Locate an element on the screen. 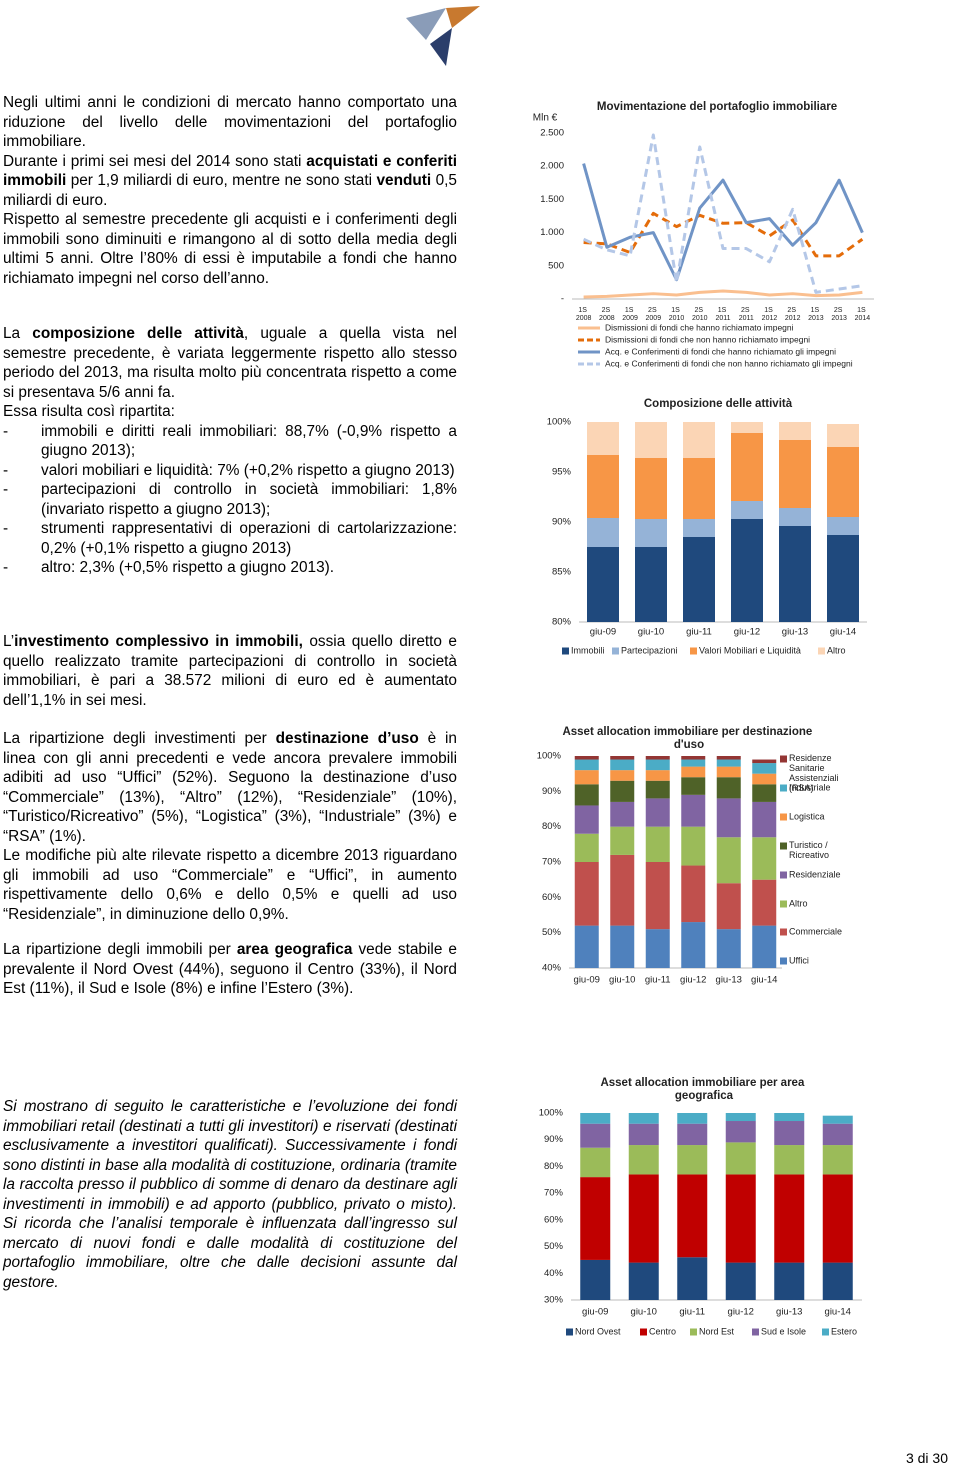  legend-label: Residenziale is located at coordinates (815, 874).